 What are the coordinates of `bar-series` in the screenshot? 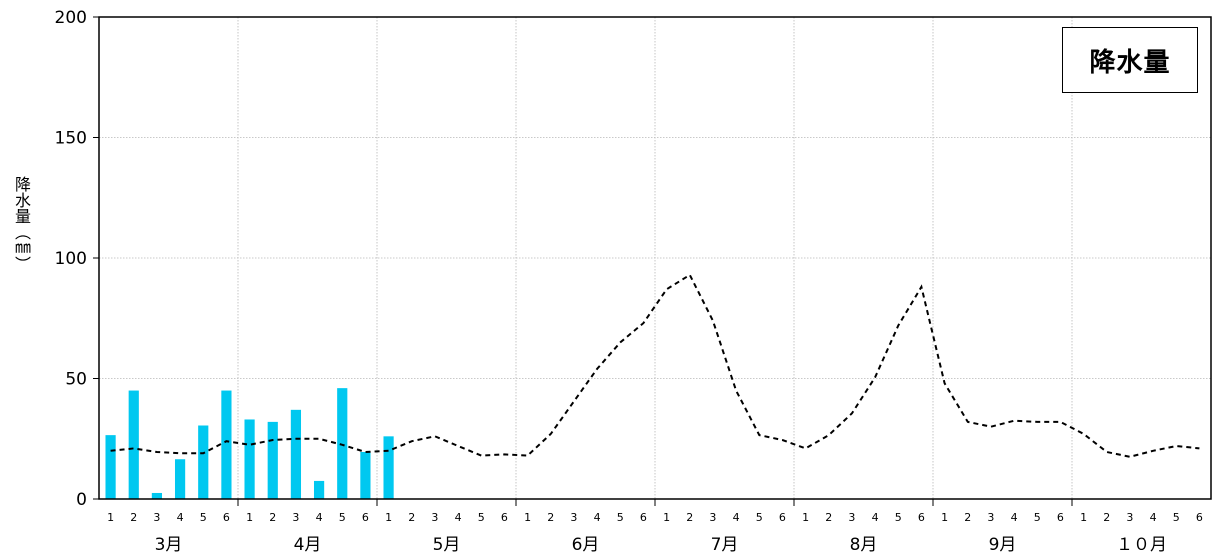 It's located at (249, 443).